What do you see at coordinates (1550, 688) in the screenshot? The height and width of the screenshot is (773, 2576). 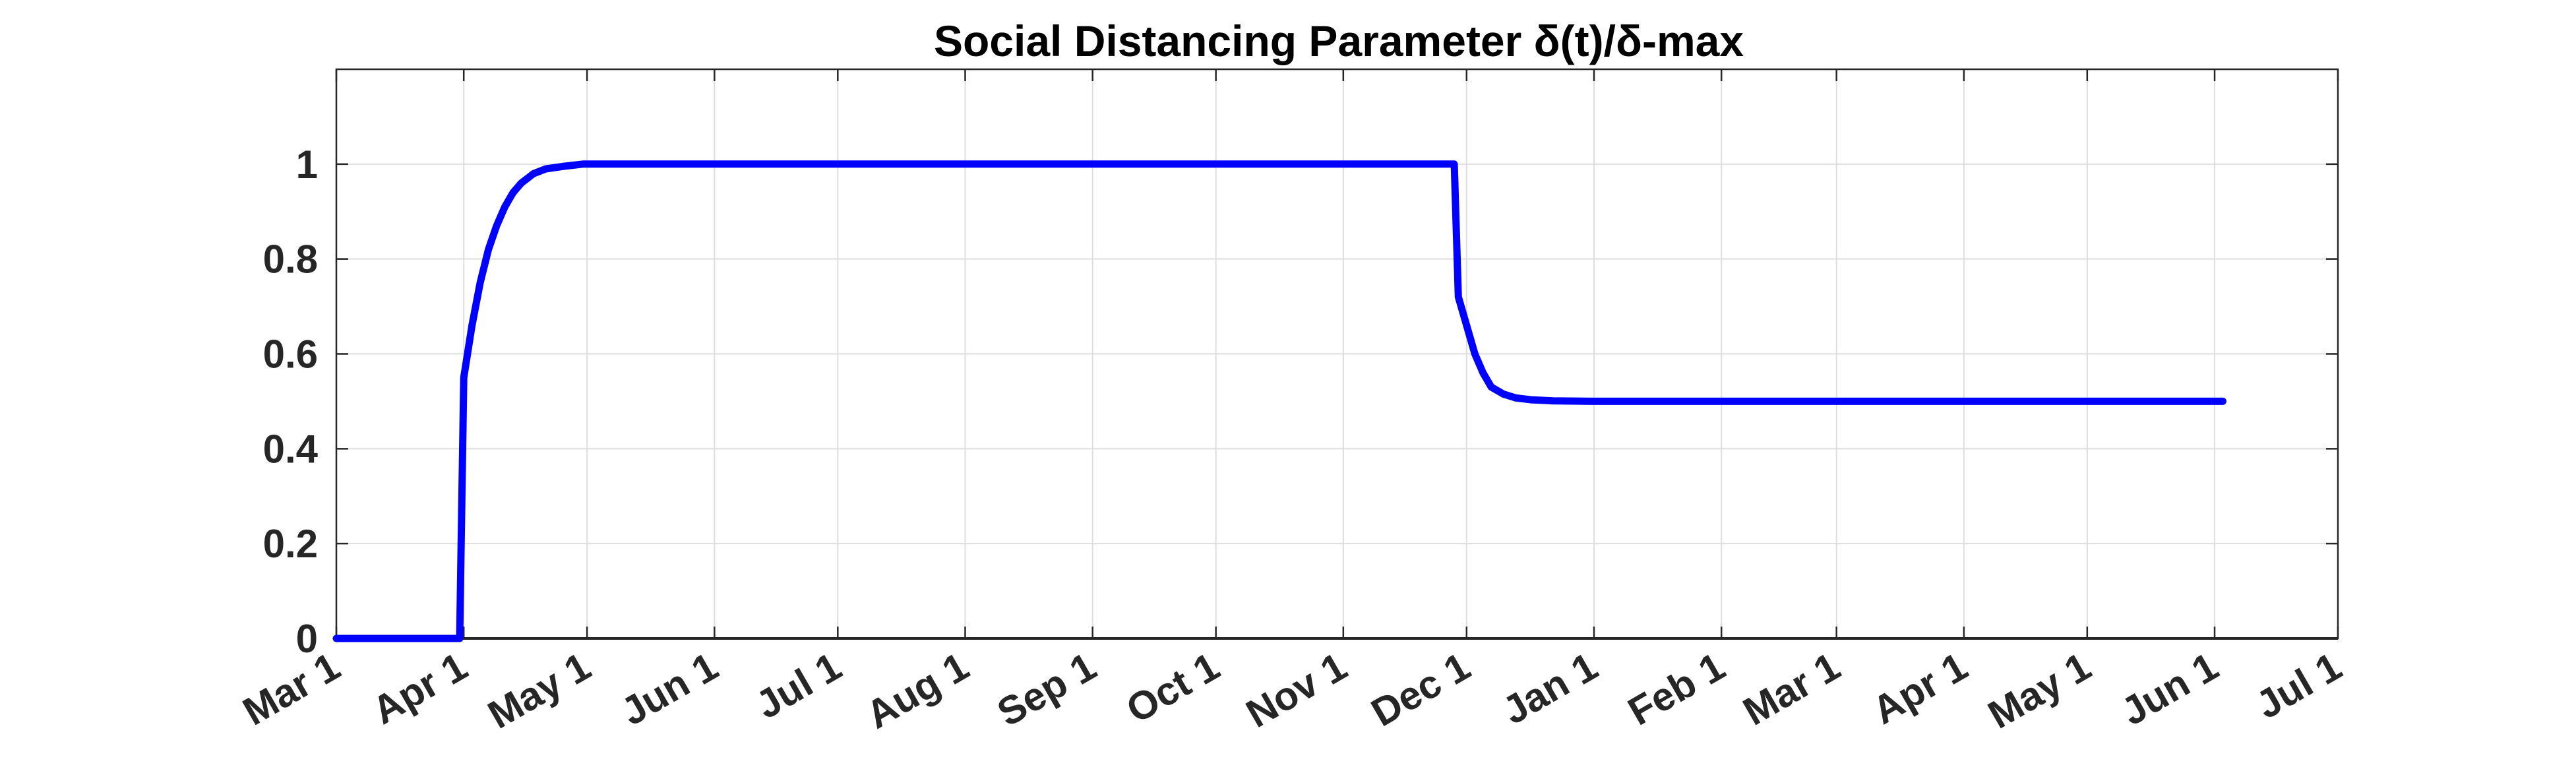 I see `x-tick-label: Jan 1` at bounding box center [1550, 688].